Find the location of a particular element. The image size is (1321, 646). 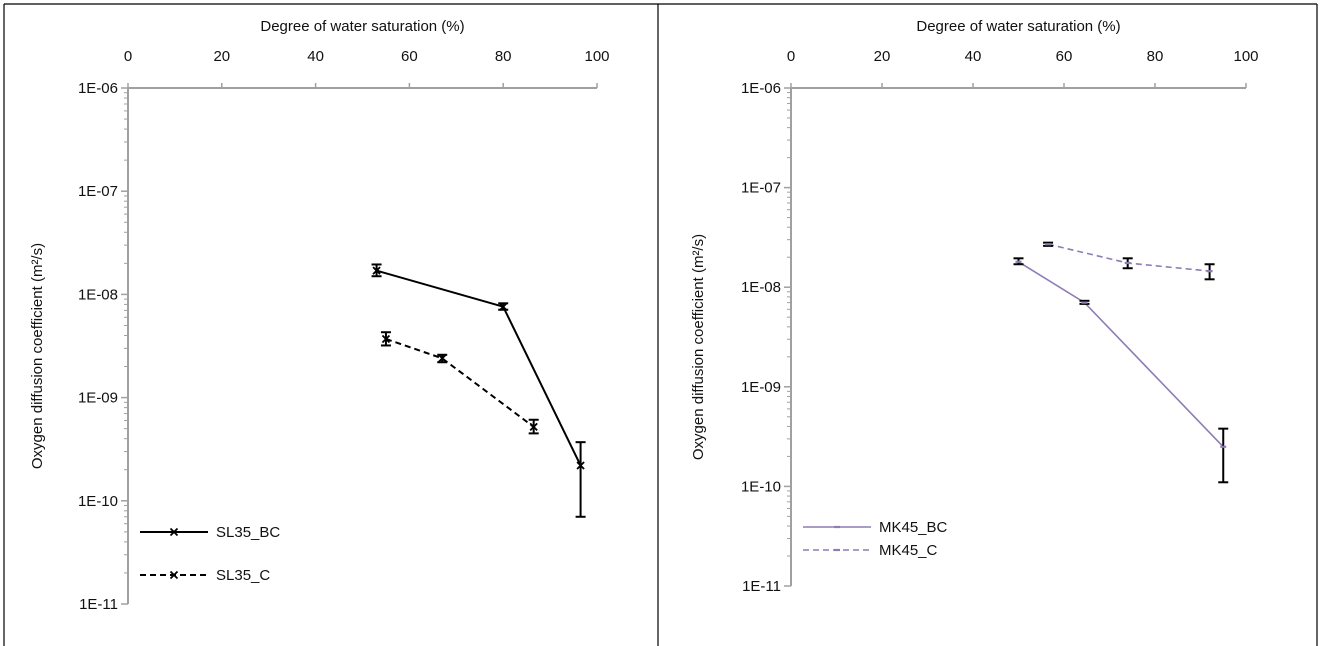

legend-entry-MK45_C: MK45_C is located at coordinates (870, 550).